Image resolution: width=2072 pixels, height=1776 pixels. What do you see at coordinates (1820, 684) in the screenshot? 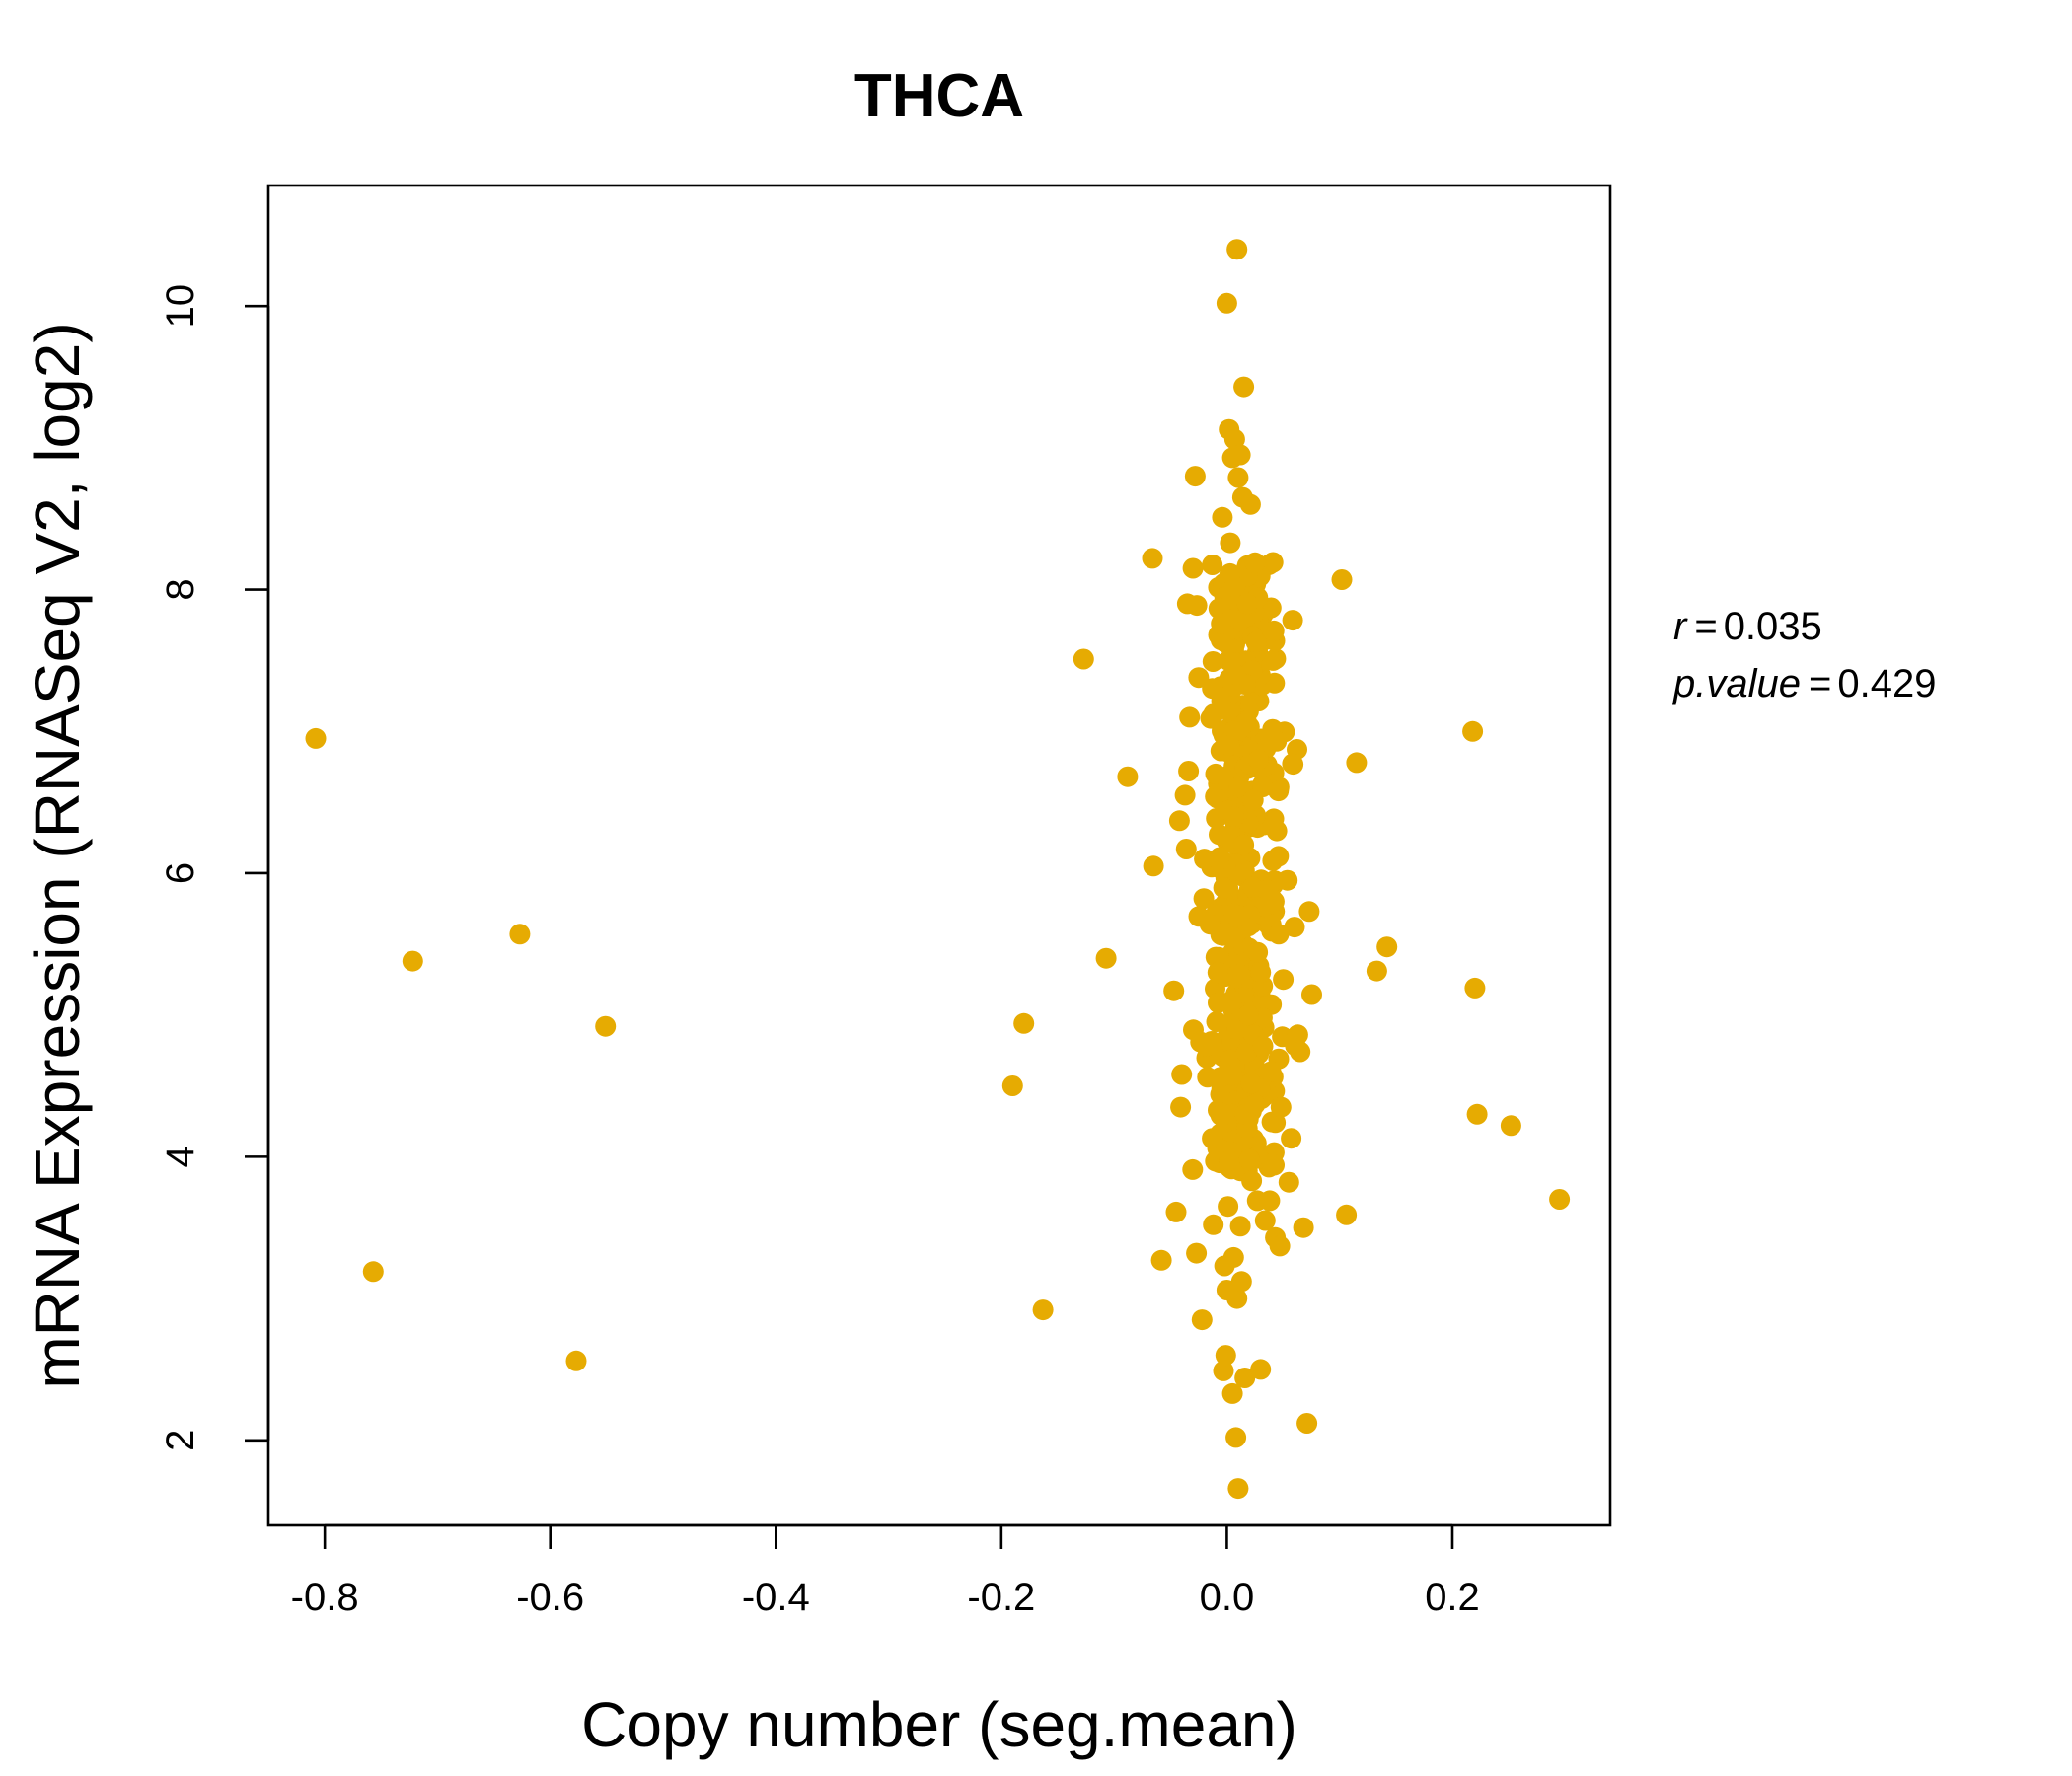
I see `stat-p-operator: =` at bounding box center [1820, 684].